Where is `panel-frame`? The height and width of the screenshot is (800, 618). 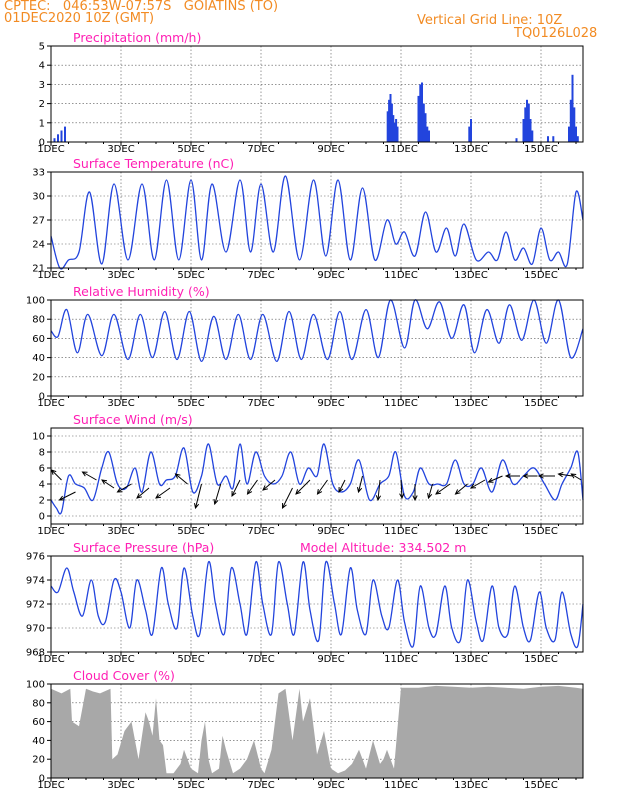
panel-frame is located at coordinates (317, 476).